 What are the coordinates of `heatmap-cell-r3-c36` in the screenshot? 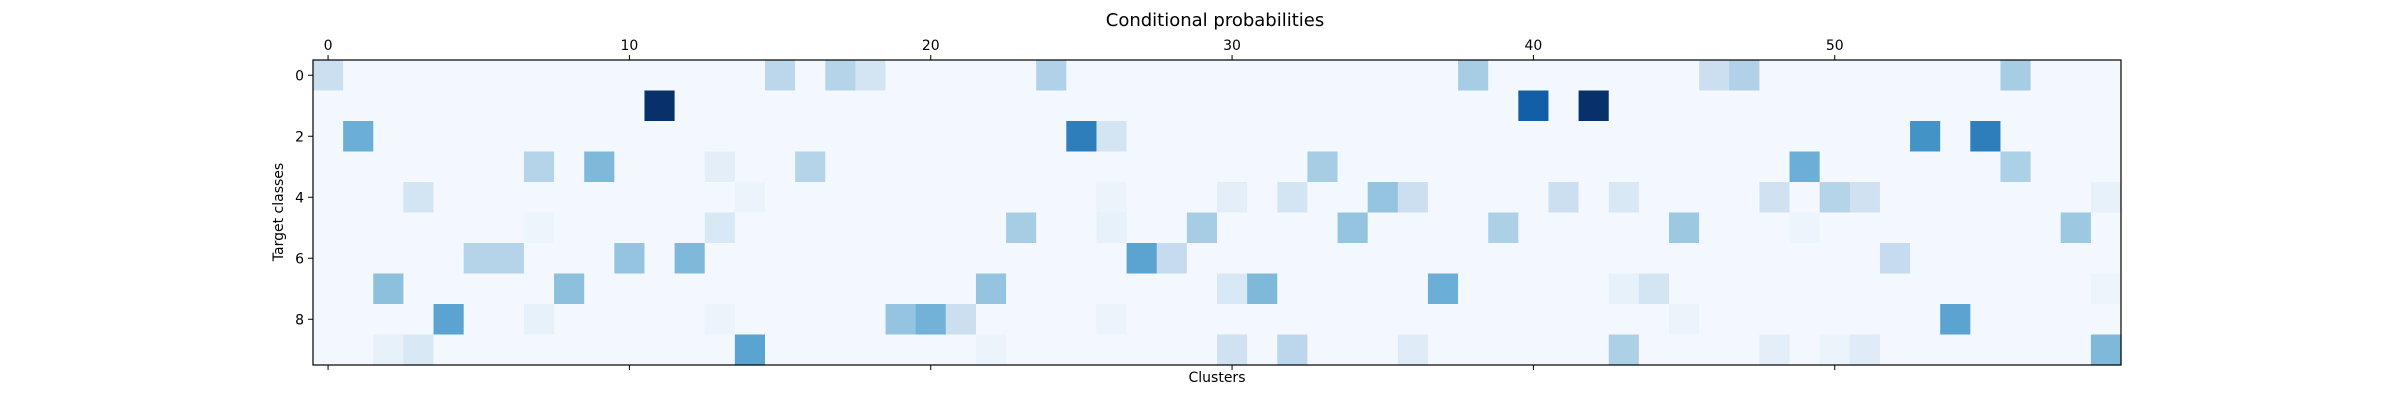 It's located at (1413, 167).